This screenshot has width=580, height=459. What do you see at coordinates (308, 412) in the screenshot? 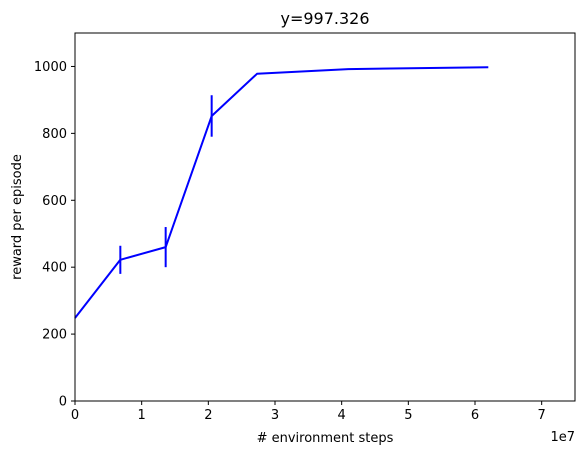
I see `x-axis: 0 1 2 3 4 5 6 7` at bounding box center [308, 412].